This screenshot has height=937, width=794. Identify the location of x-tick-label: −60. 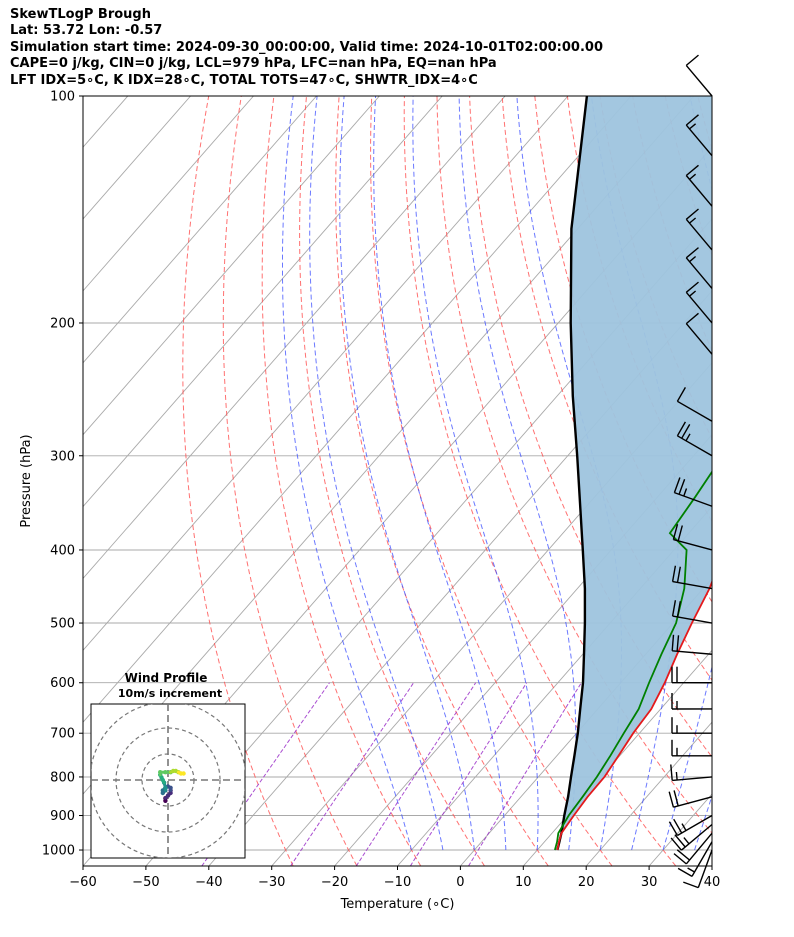
(82, 882).